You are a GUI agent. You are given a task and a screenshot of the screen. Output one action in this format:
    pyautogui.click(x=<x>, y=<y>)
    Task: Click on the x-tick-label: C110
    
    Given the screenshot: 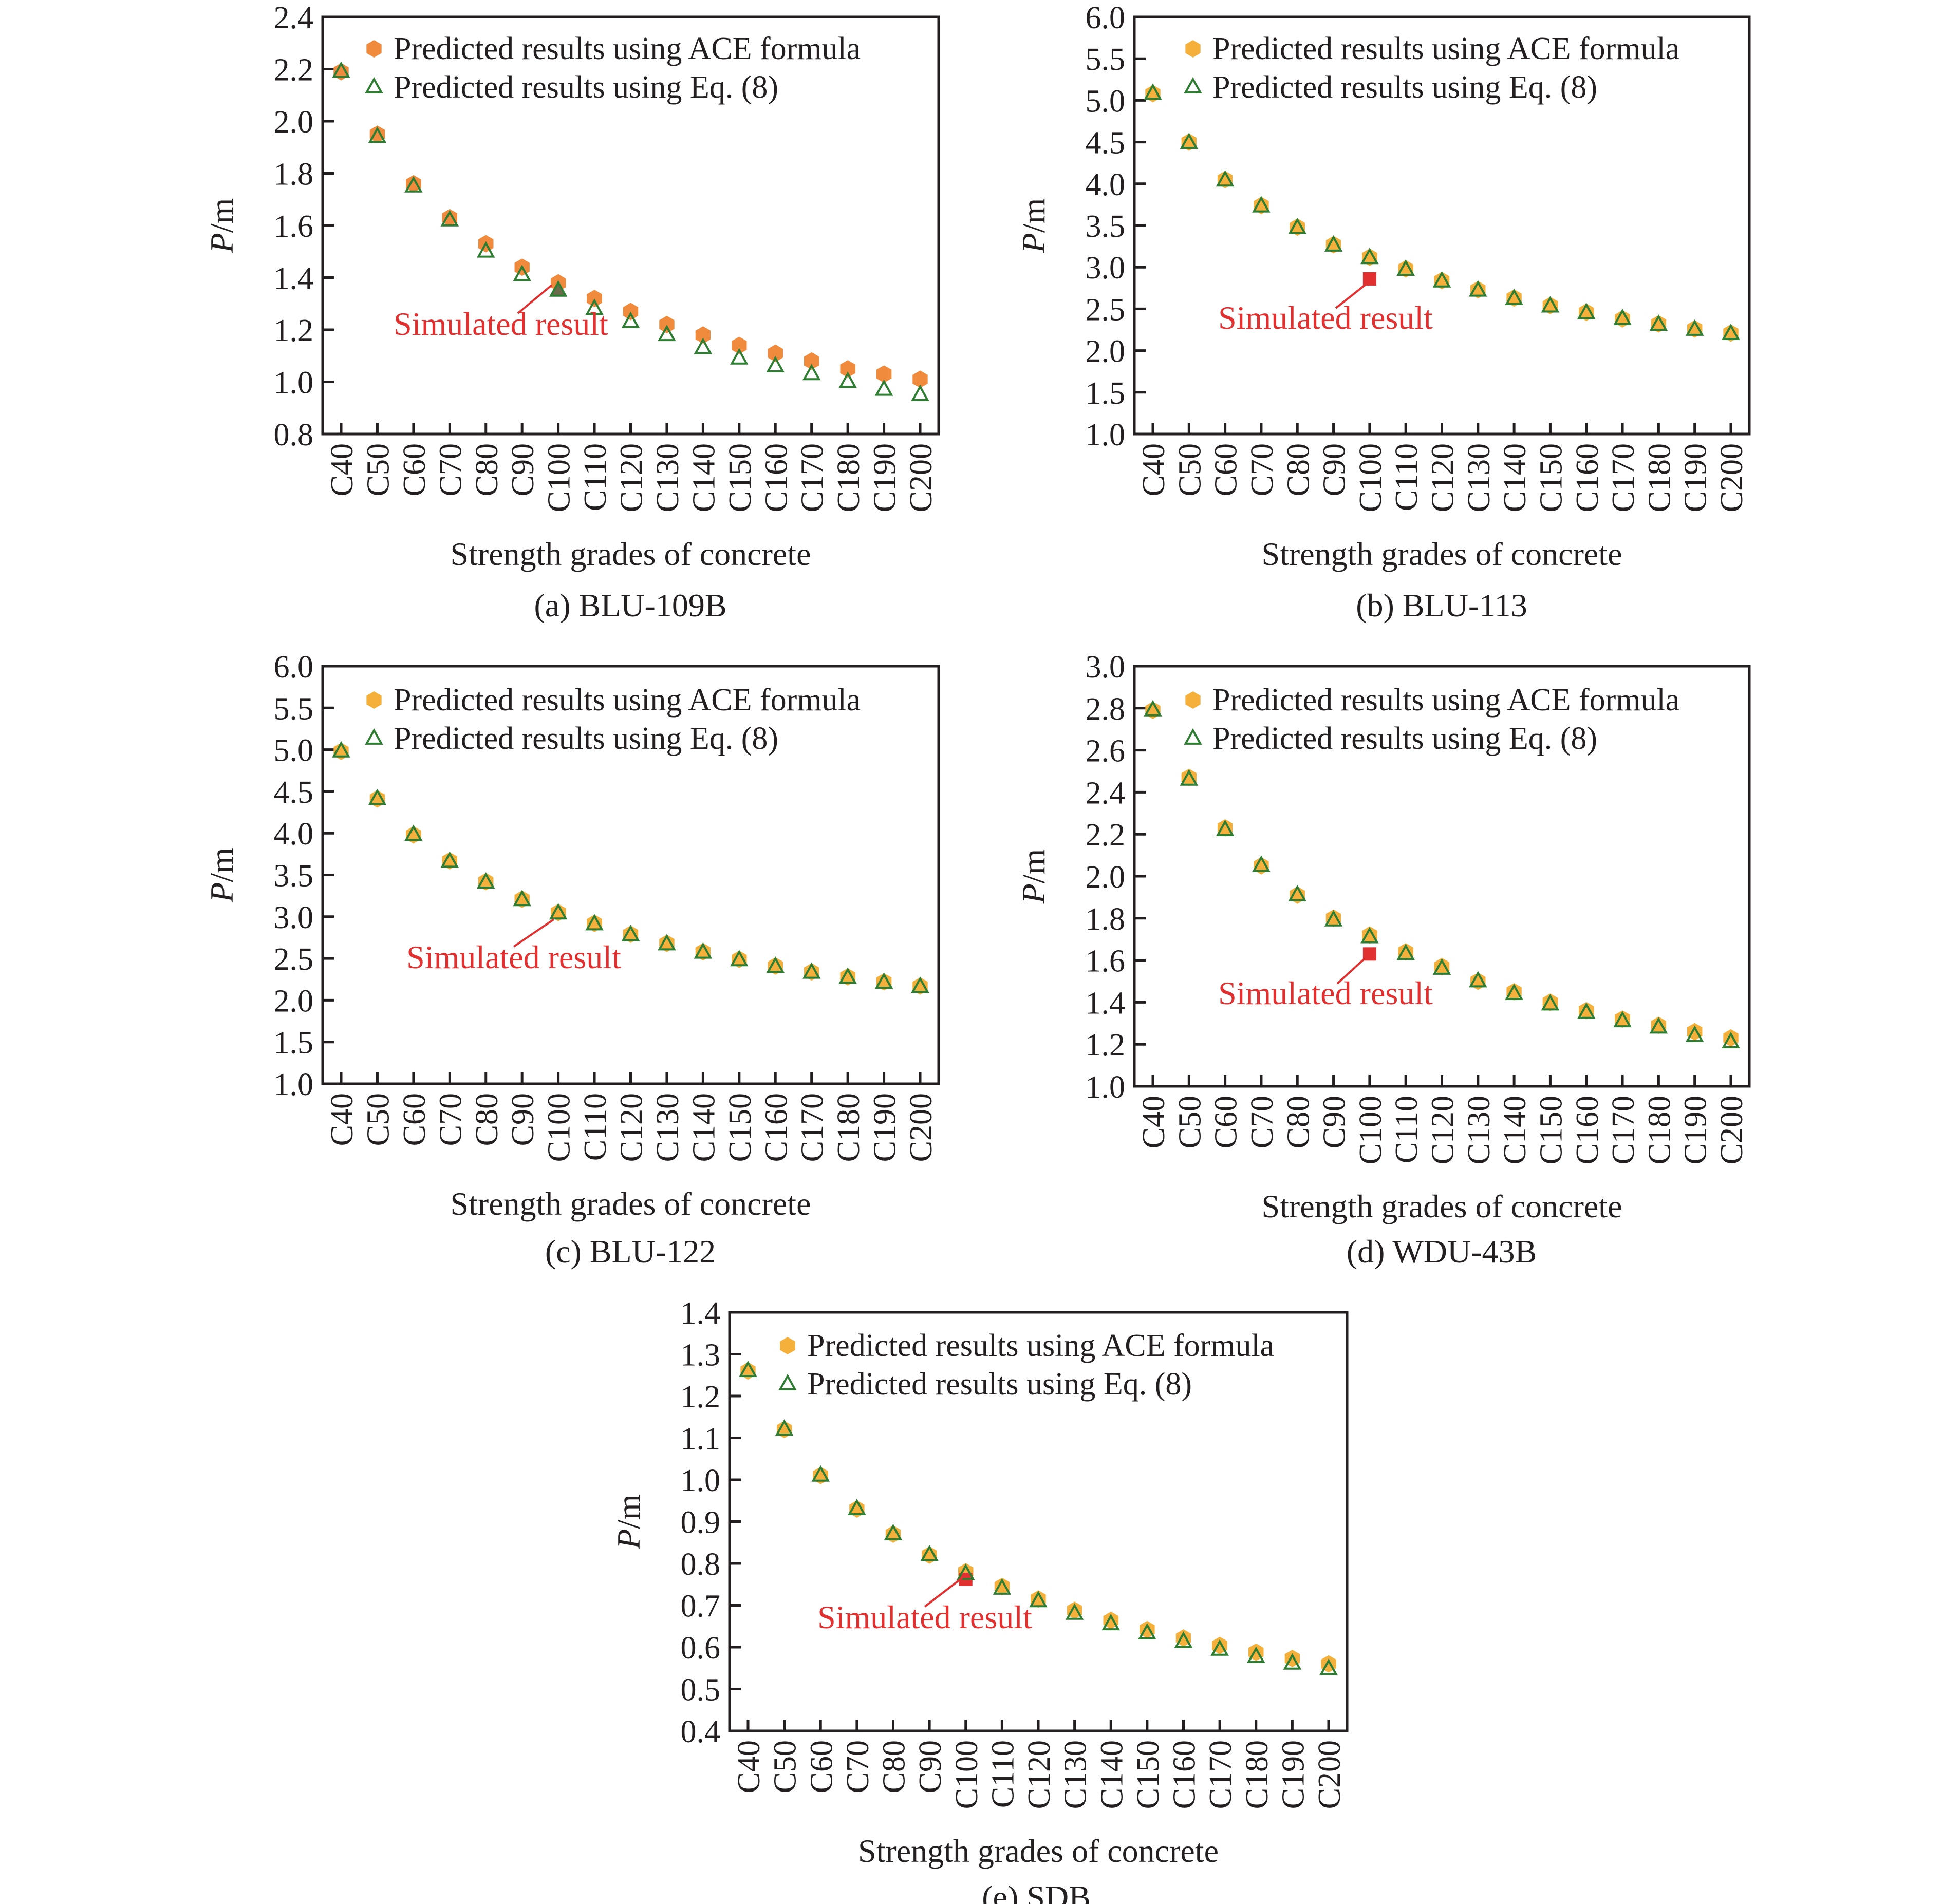 What is the action you would take?
    pyautogui.click(x=595, y=477)
    